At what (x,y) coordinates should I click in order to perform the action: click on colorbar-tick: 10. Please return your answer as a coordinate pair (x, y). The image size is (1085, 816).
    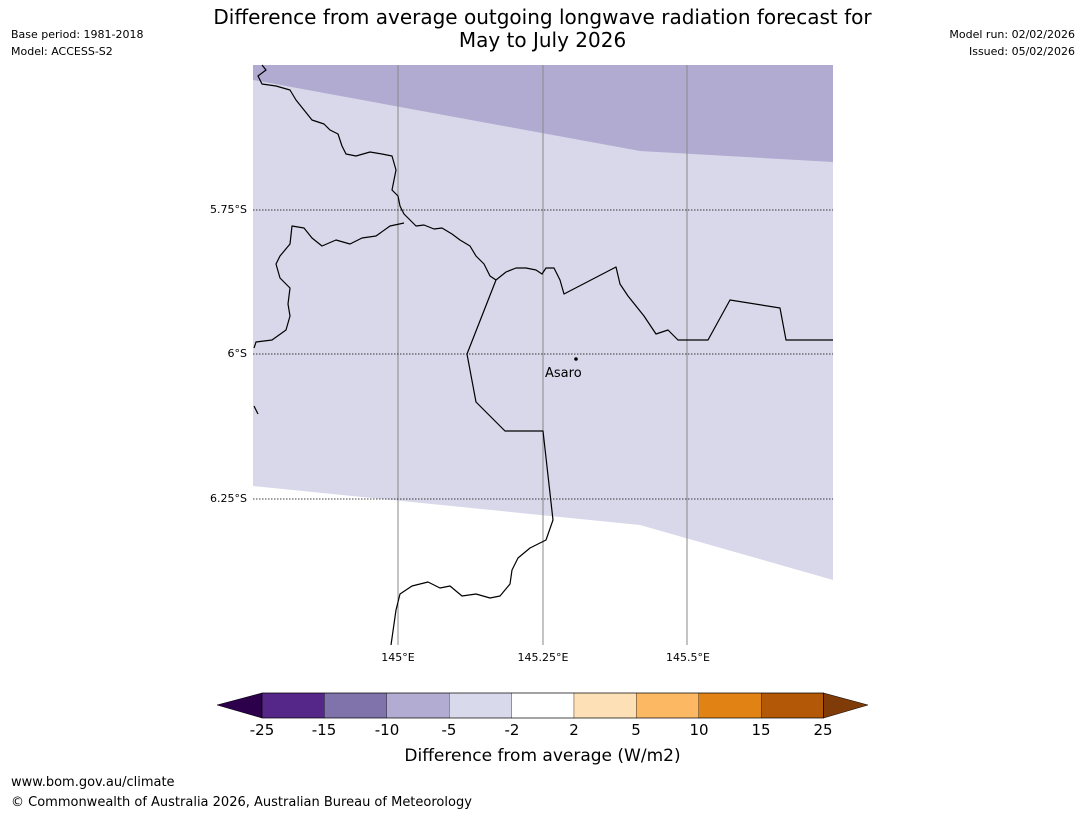
    Looking at the image, I should click on (699, 730).